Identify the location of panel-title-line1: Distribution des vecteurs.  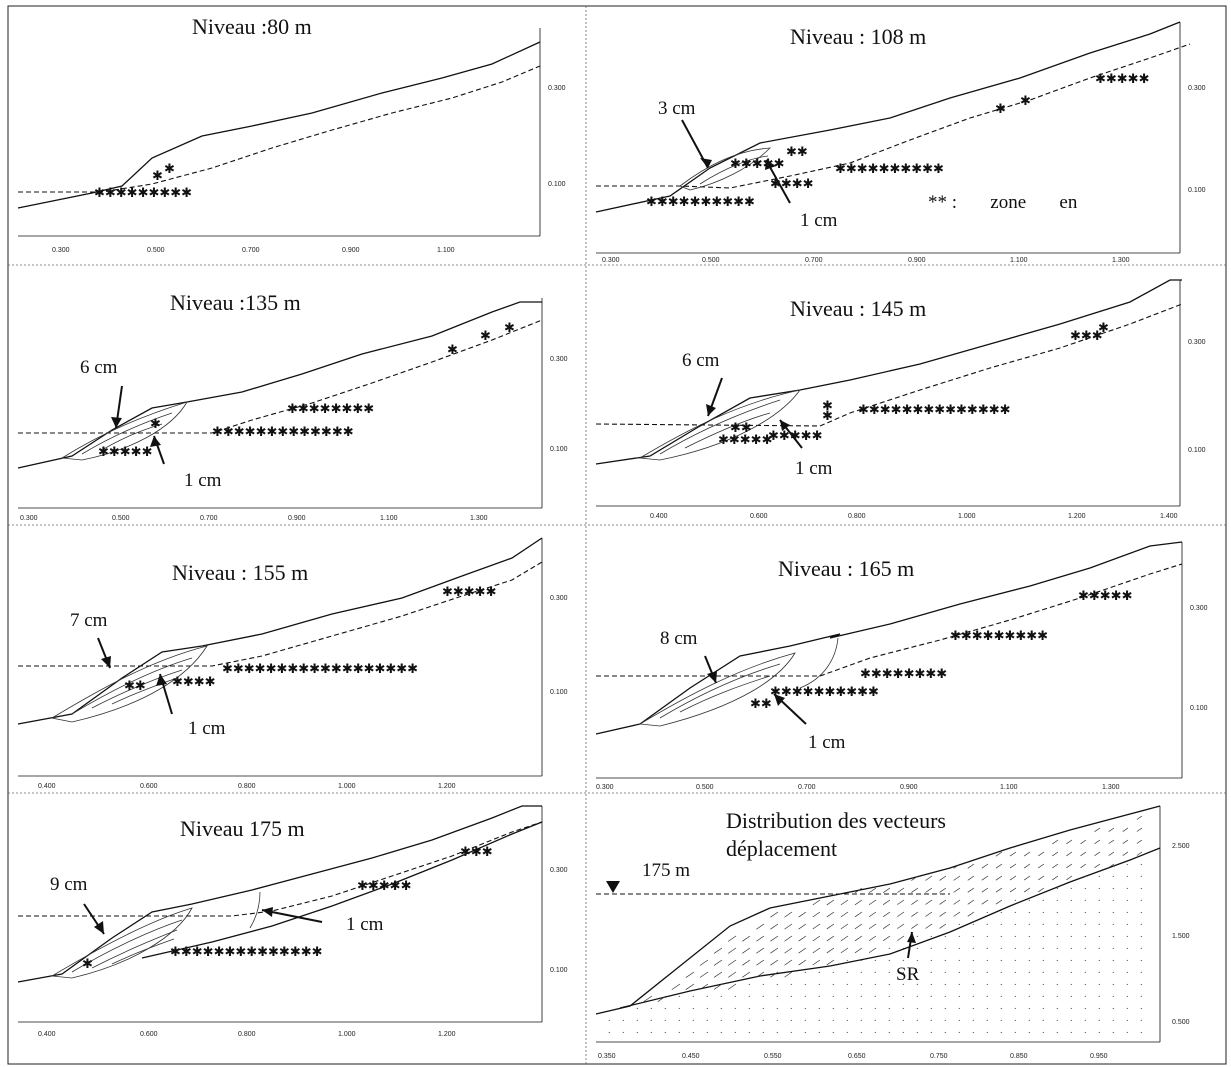
(836, 820).